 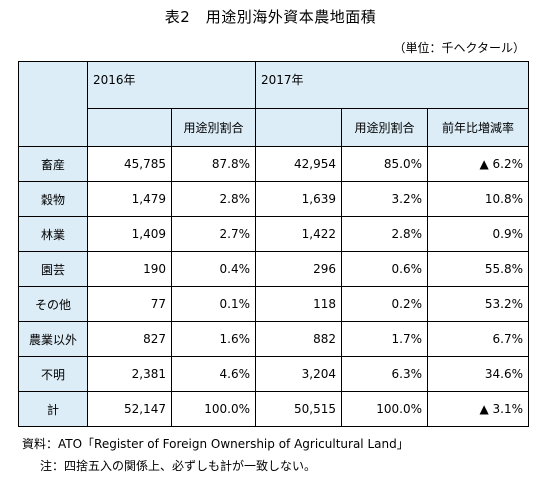 What do you see at coordinates (299, 374) in the screenshot?
I see `cell-2017-value: 3,204` at bounding box center [299, 374].